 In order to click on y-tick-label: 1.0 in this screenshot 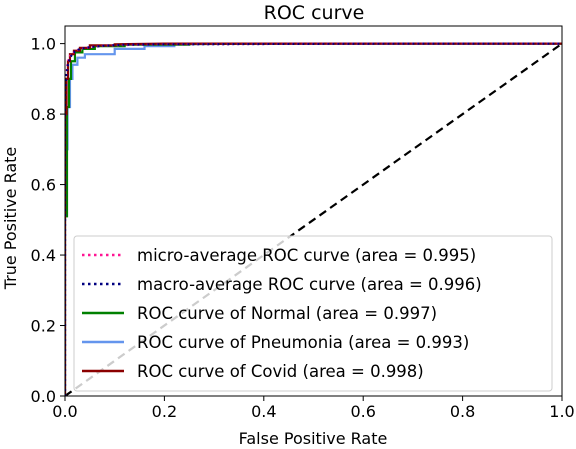, I will do `click(43, 44)`.